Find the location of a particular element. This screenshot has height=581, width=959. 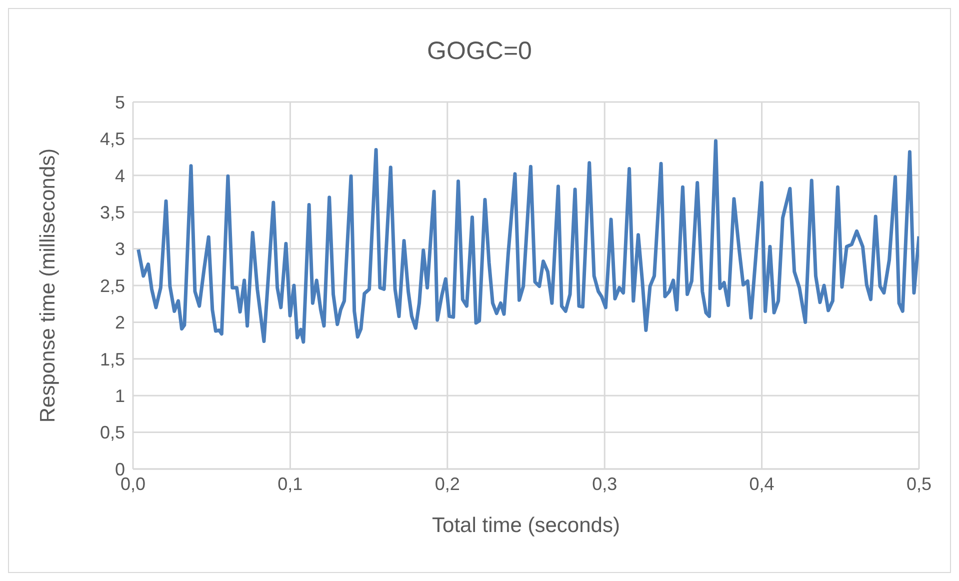

x-tick-label: 0,3 is located at coordinates (605, 484).